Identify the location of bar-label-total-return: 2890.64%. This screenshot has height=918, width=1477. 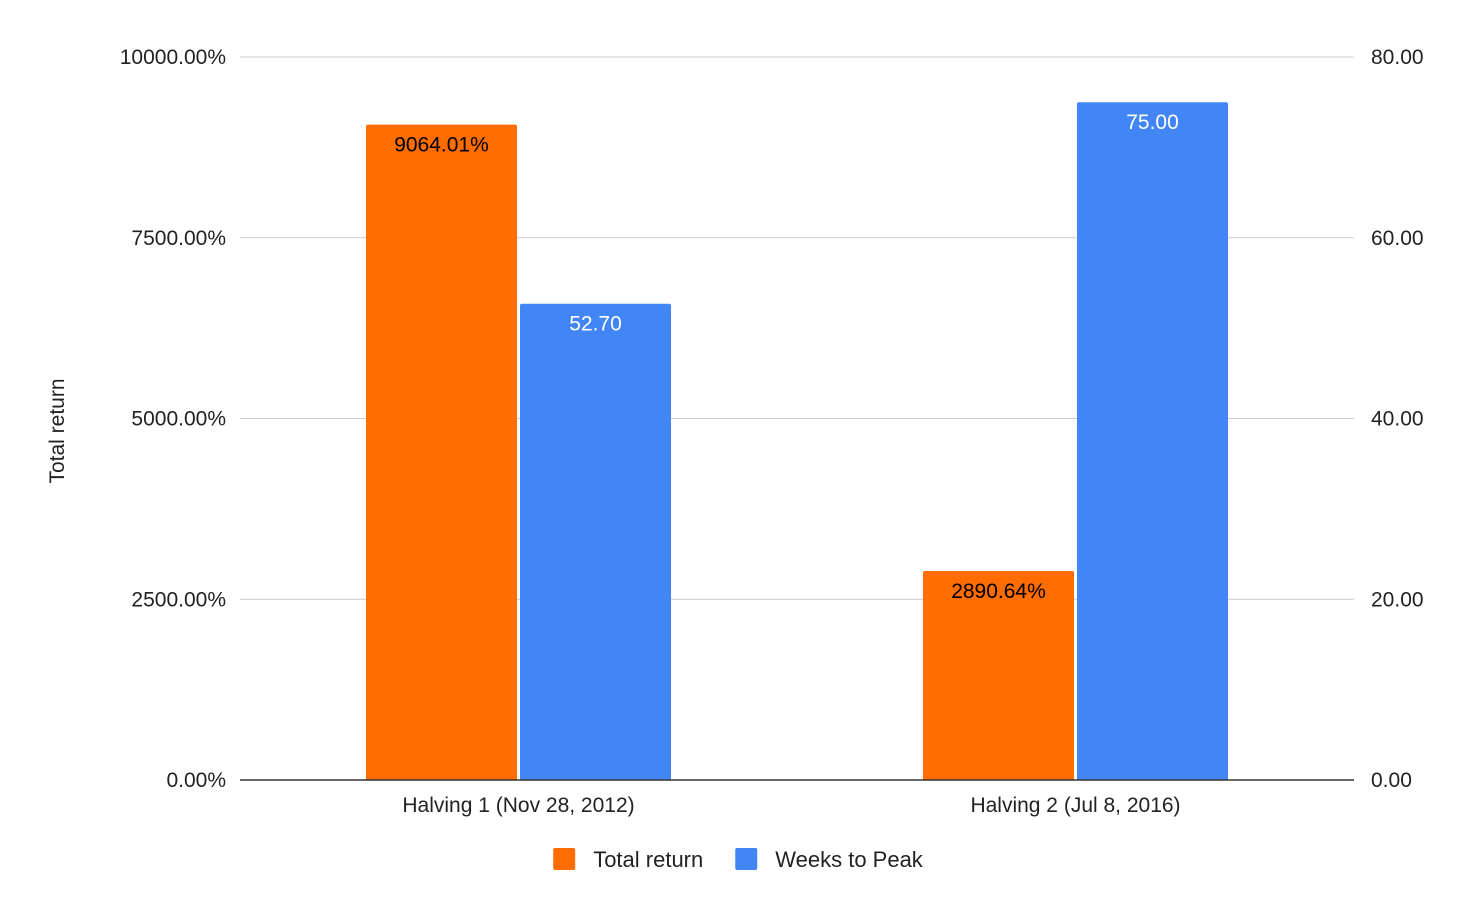
(998, 591).